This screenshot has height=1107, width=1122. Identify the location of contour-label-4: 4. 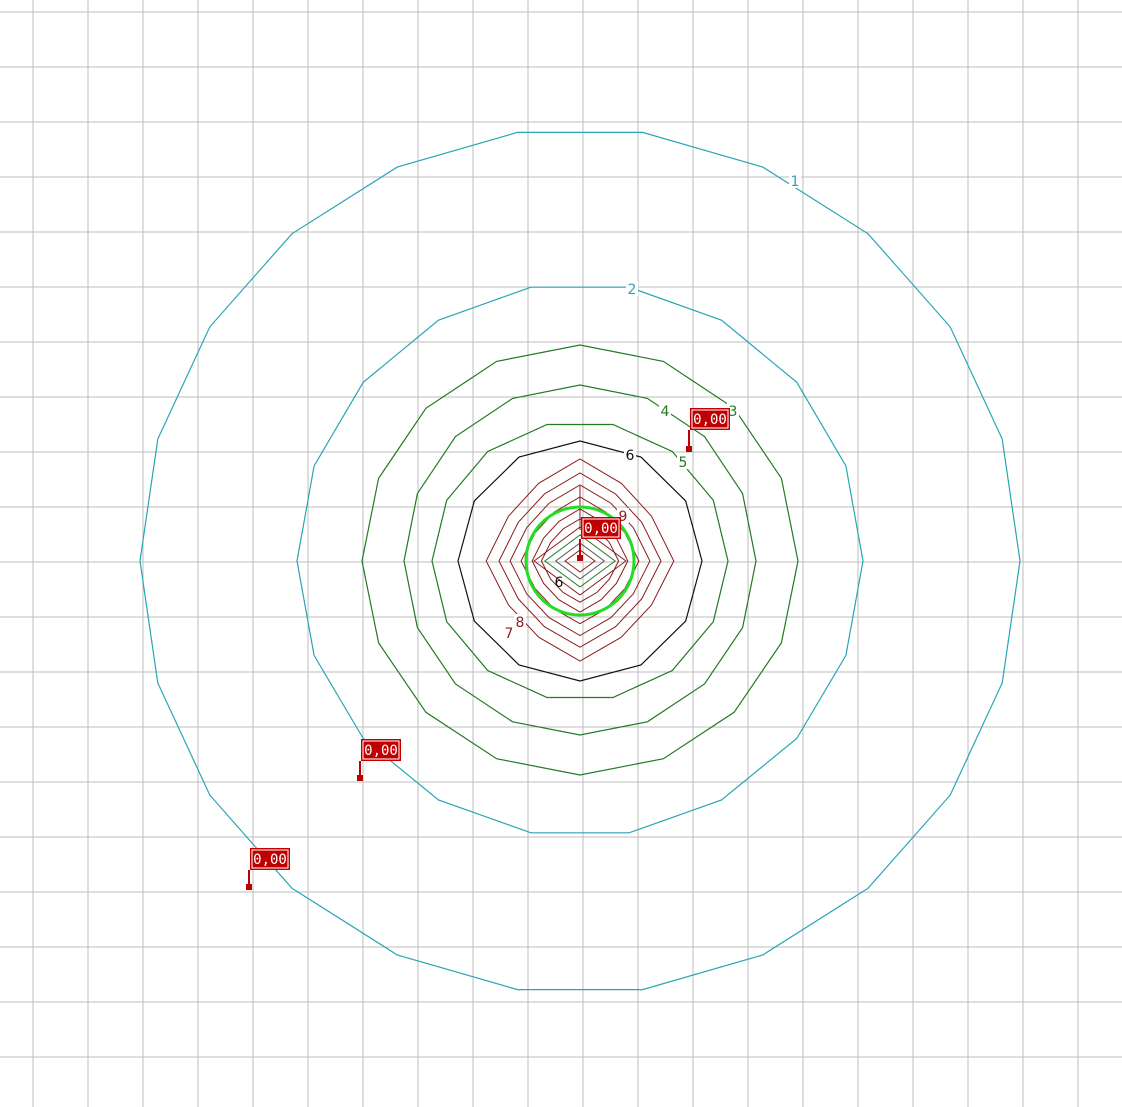
(665, 412).